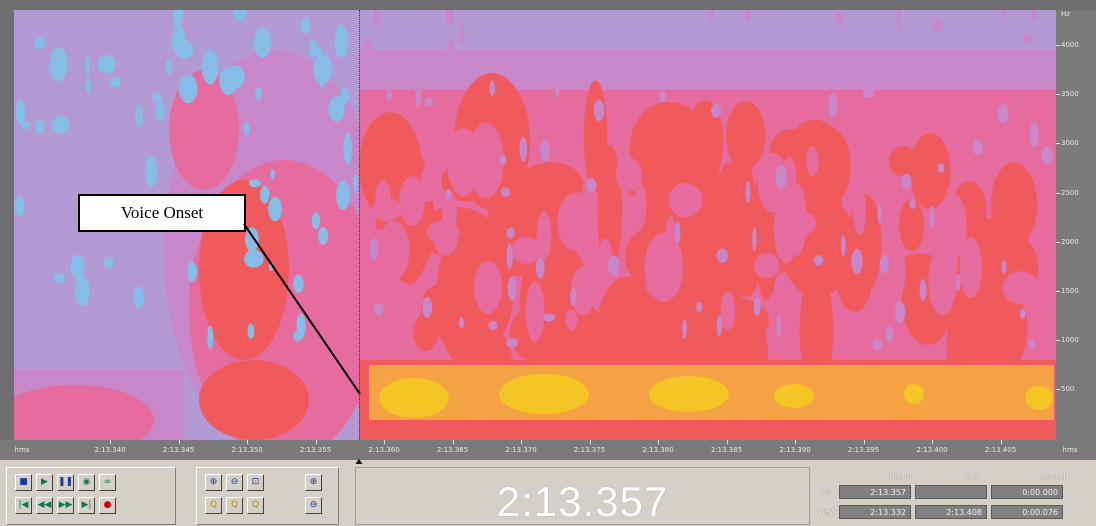  I want to click on play-button: ▶, so click(44, 482).